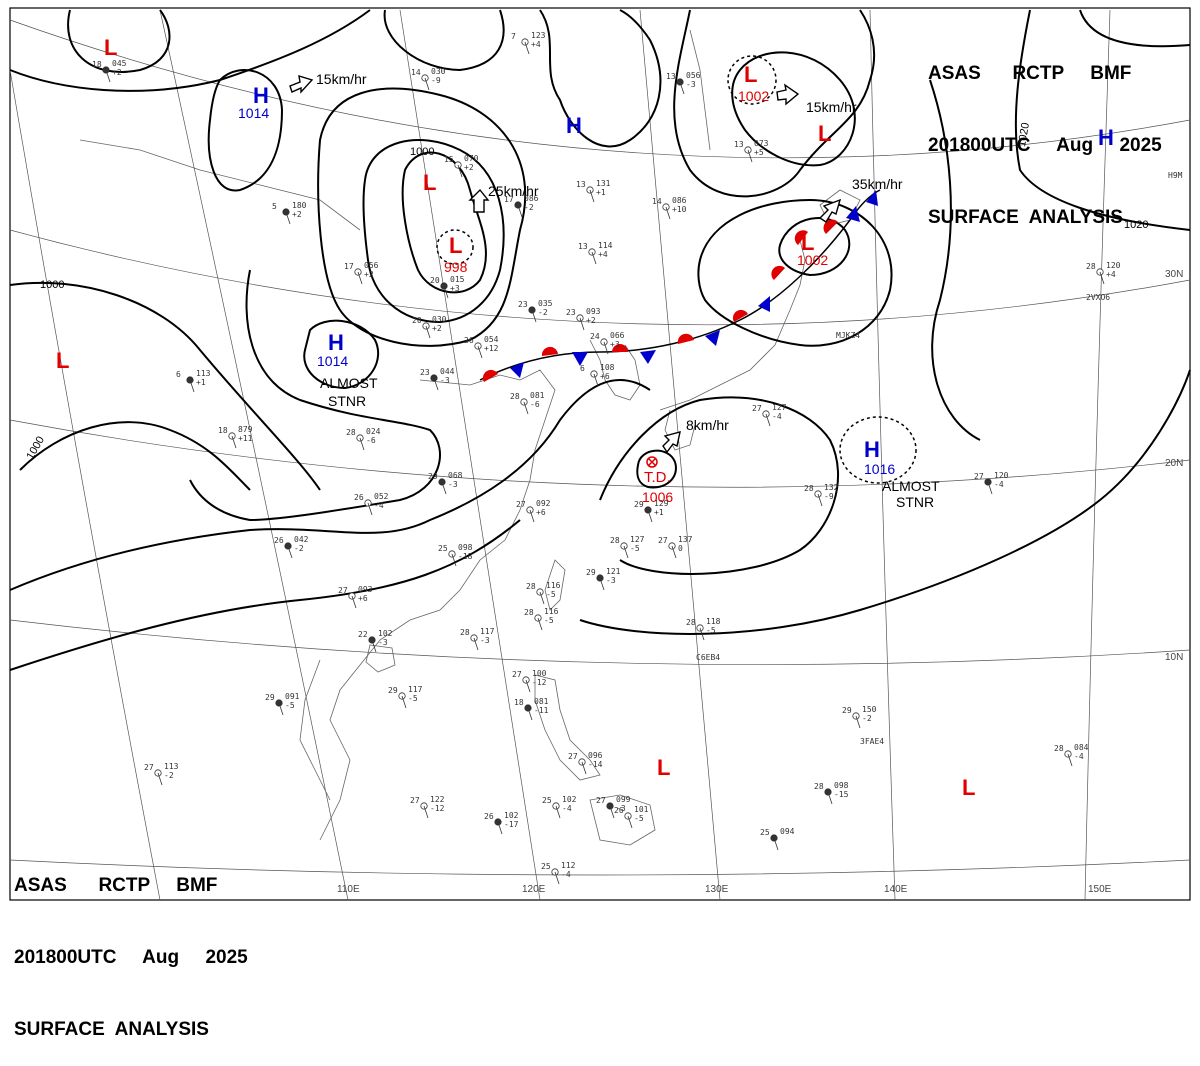  I want to click on station-plot: 27 096-14, so click(585, 763).